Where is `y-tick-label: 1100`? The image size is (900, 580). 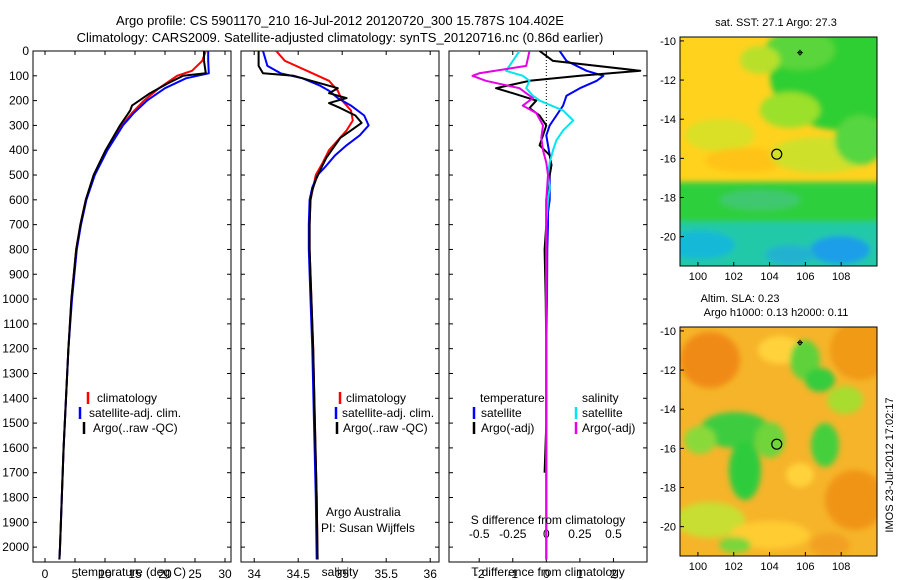 y-tick-label: 1100 is located at coordinates (16, 324).